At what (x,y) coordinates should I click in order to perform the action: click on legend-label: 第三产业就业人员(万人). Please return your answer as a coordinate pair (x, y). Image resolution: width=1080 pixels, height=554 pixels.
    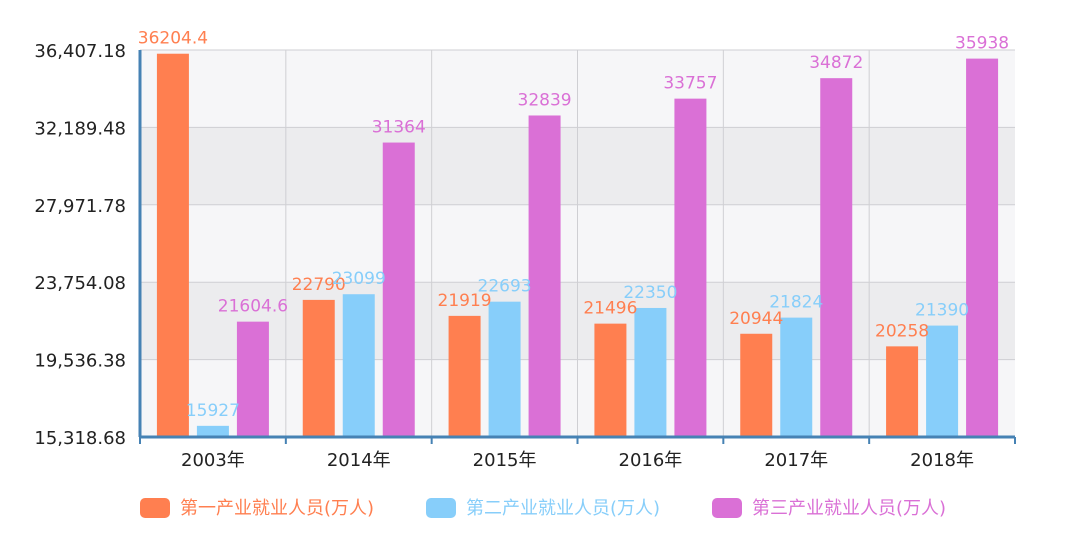
    Looking at the image, I should click on (849, 508).